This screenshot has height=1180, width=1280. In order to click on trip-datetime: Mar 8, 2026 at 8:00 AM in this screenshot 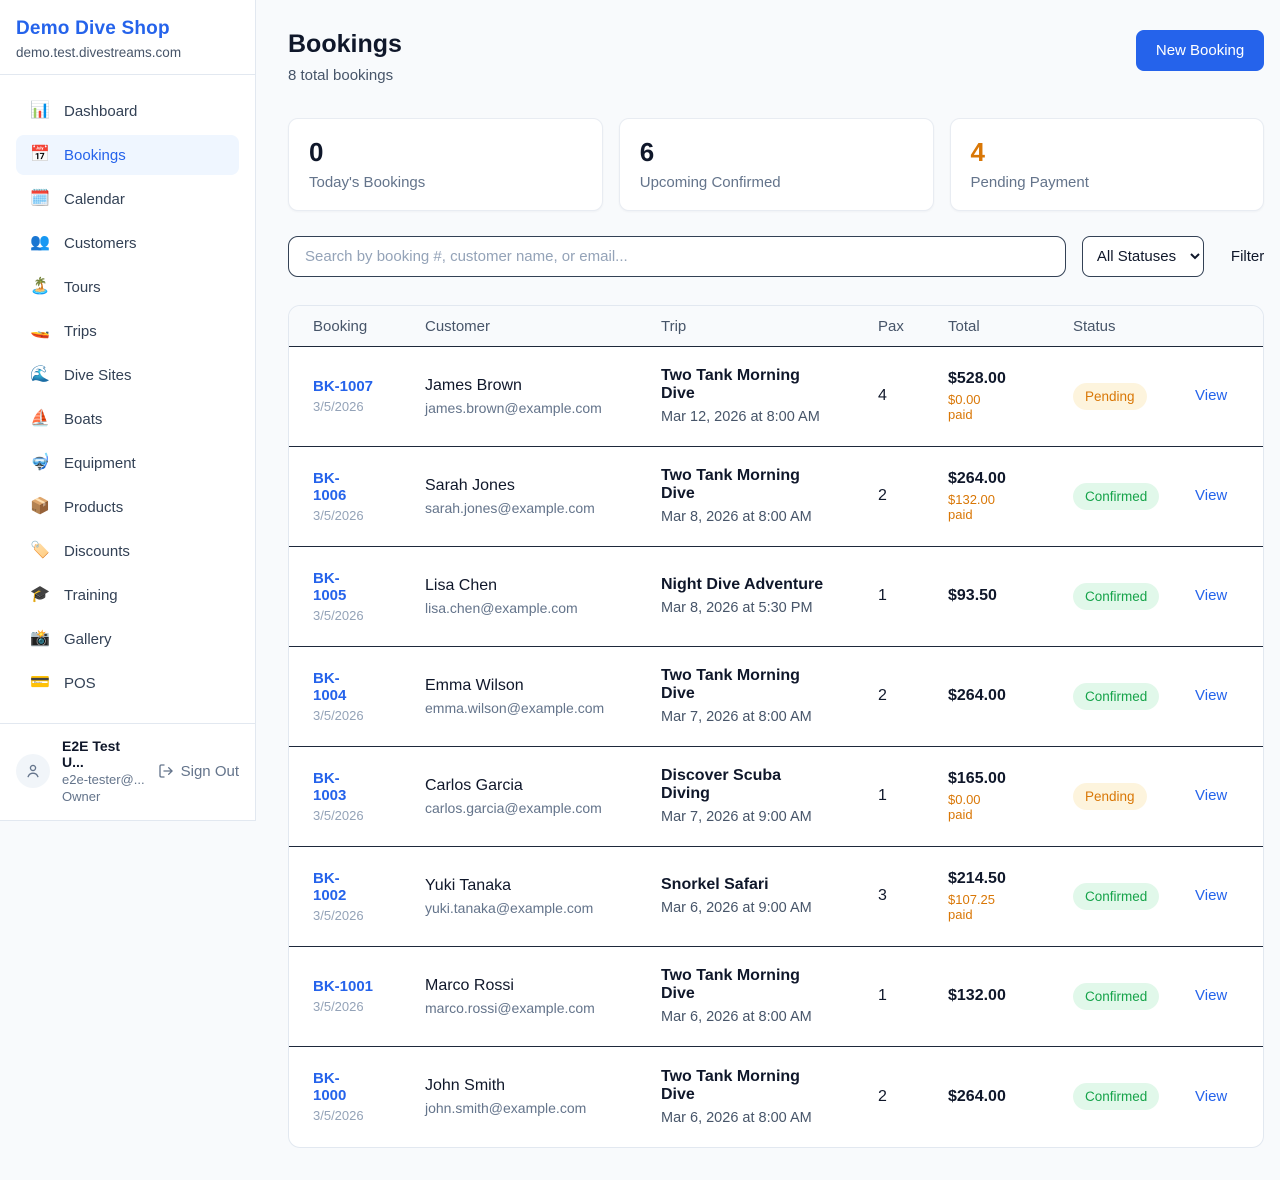, I will do `click(736, 517)`.